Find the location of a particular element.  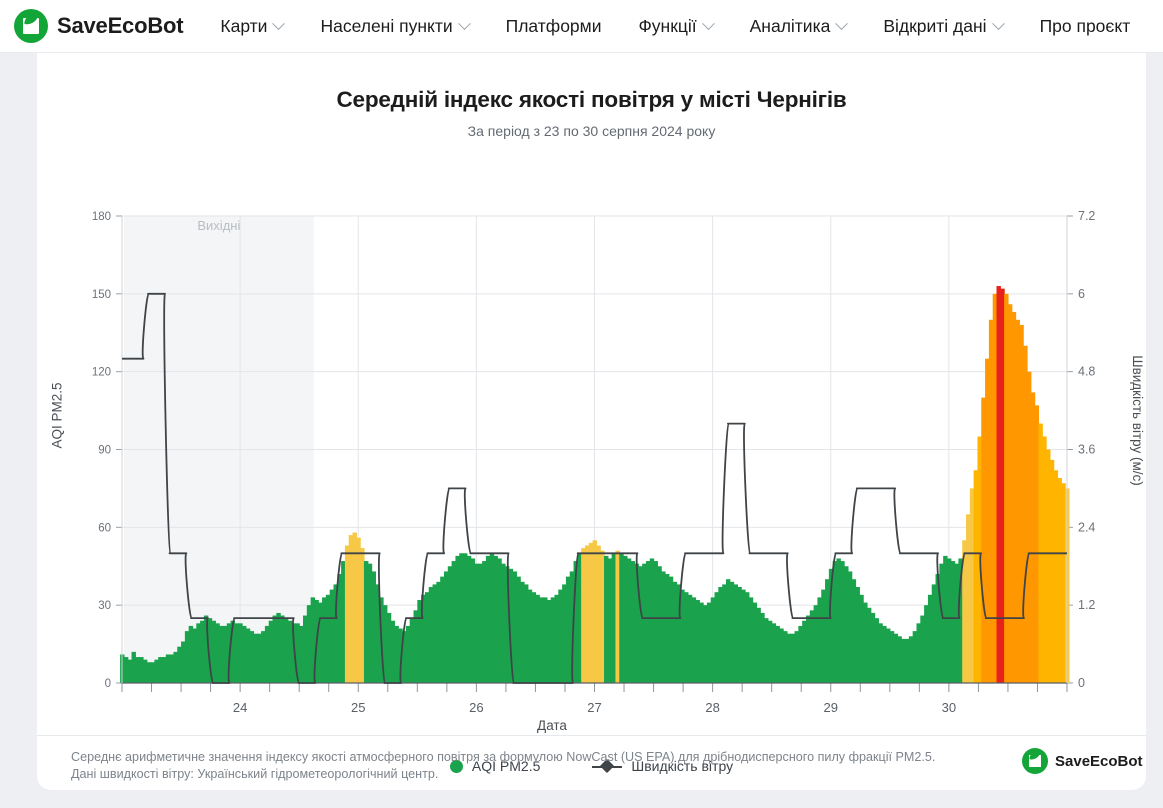

svg-text: 4.8 is located at coordinates (1086, 372).